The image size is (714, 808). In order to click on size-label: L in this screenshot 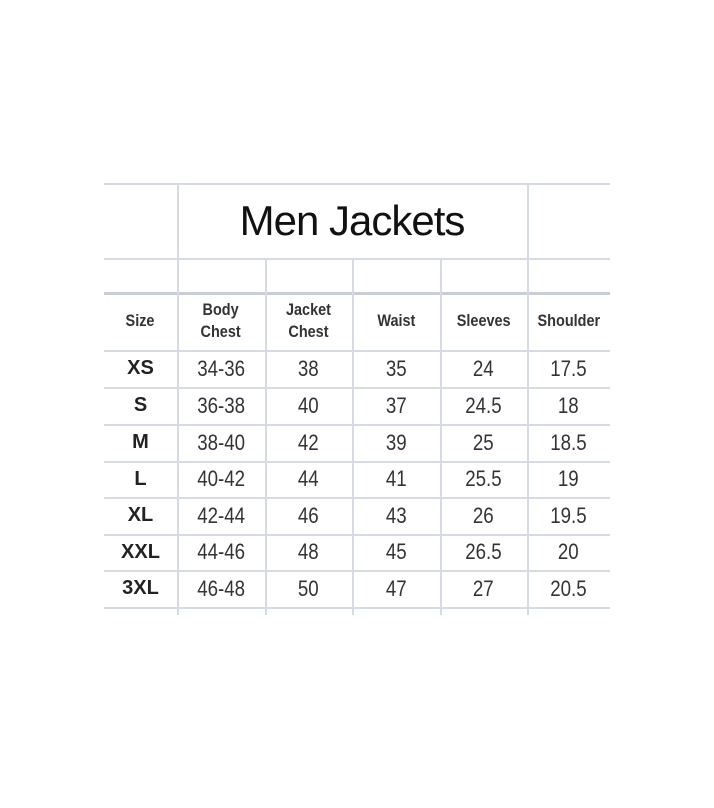, I will do `click(140, 478)`.